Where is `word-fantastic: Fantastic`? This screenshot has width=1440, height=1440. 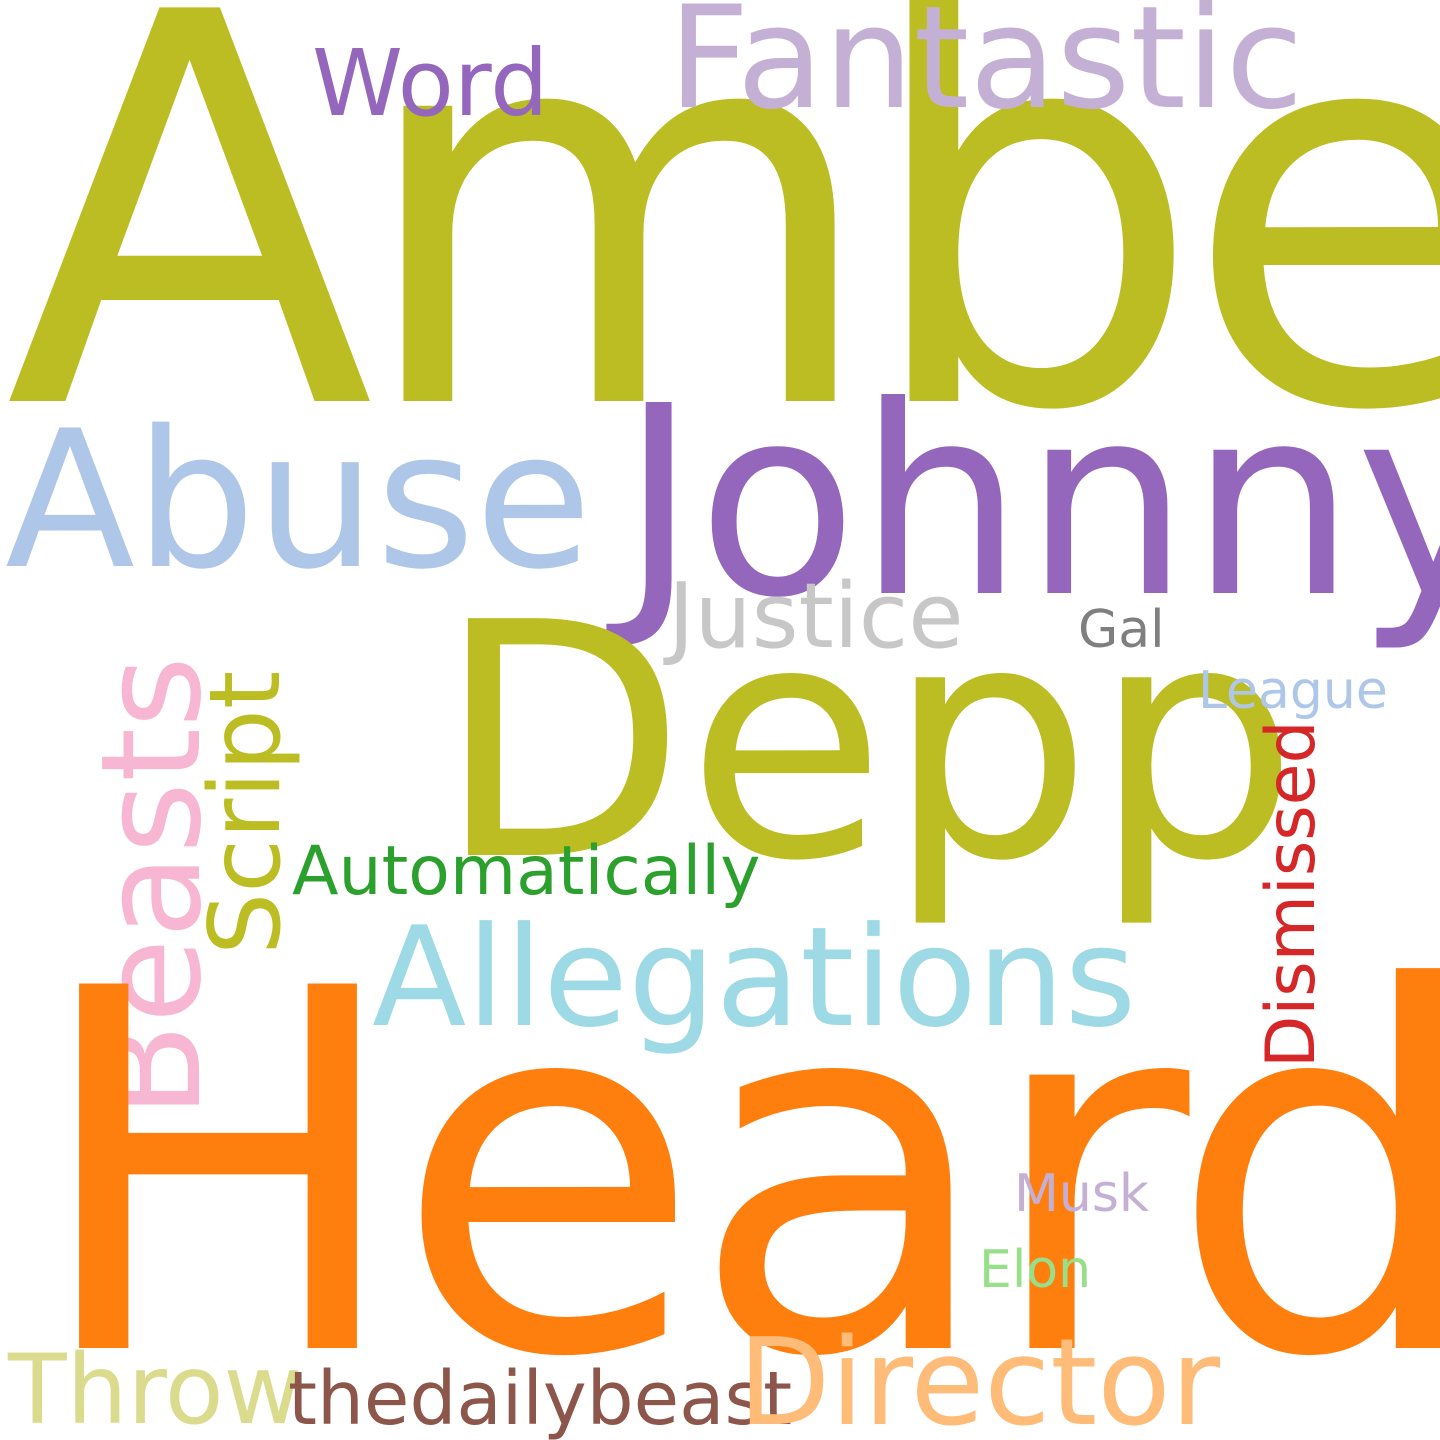 word-fantastic: Fantastic is located at coordinates (986, 70).